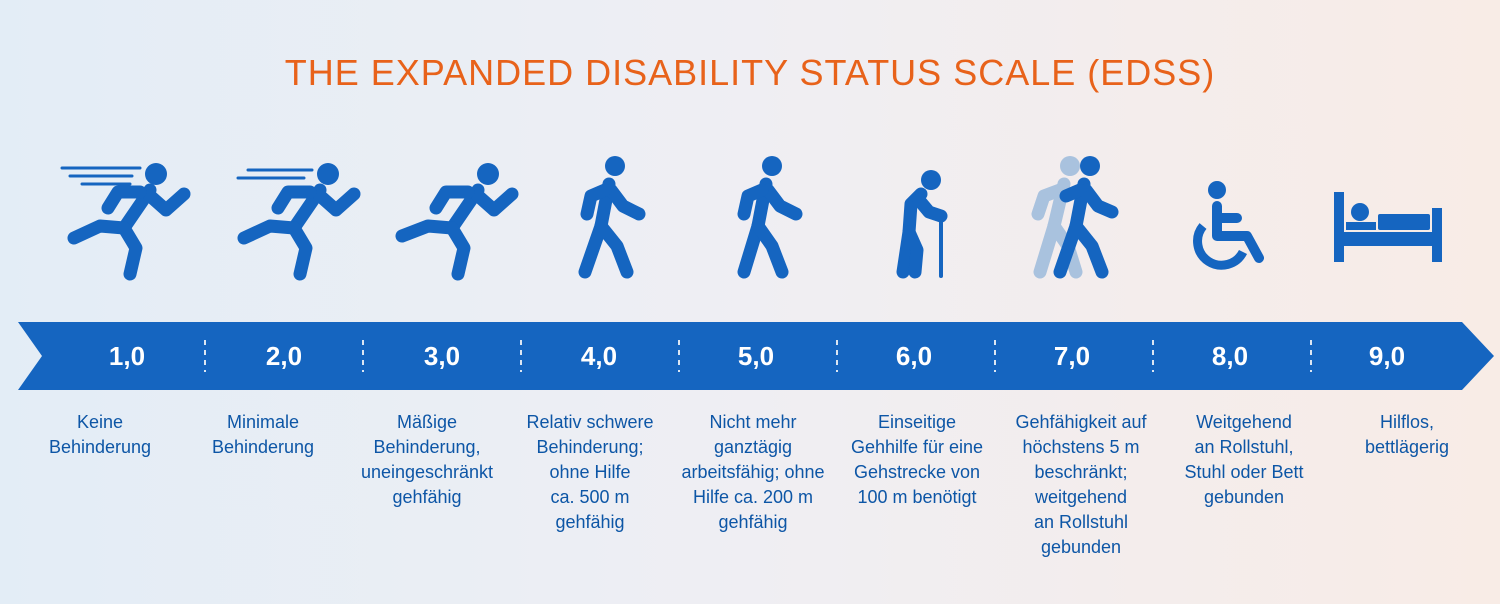  I want to click on step-value-1: 1,0, so click(127, 356).